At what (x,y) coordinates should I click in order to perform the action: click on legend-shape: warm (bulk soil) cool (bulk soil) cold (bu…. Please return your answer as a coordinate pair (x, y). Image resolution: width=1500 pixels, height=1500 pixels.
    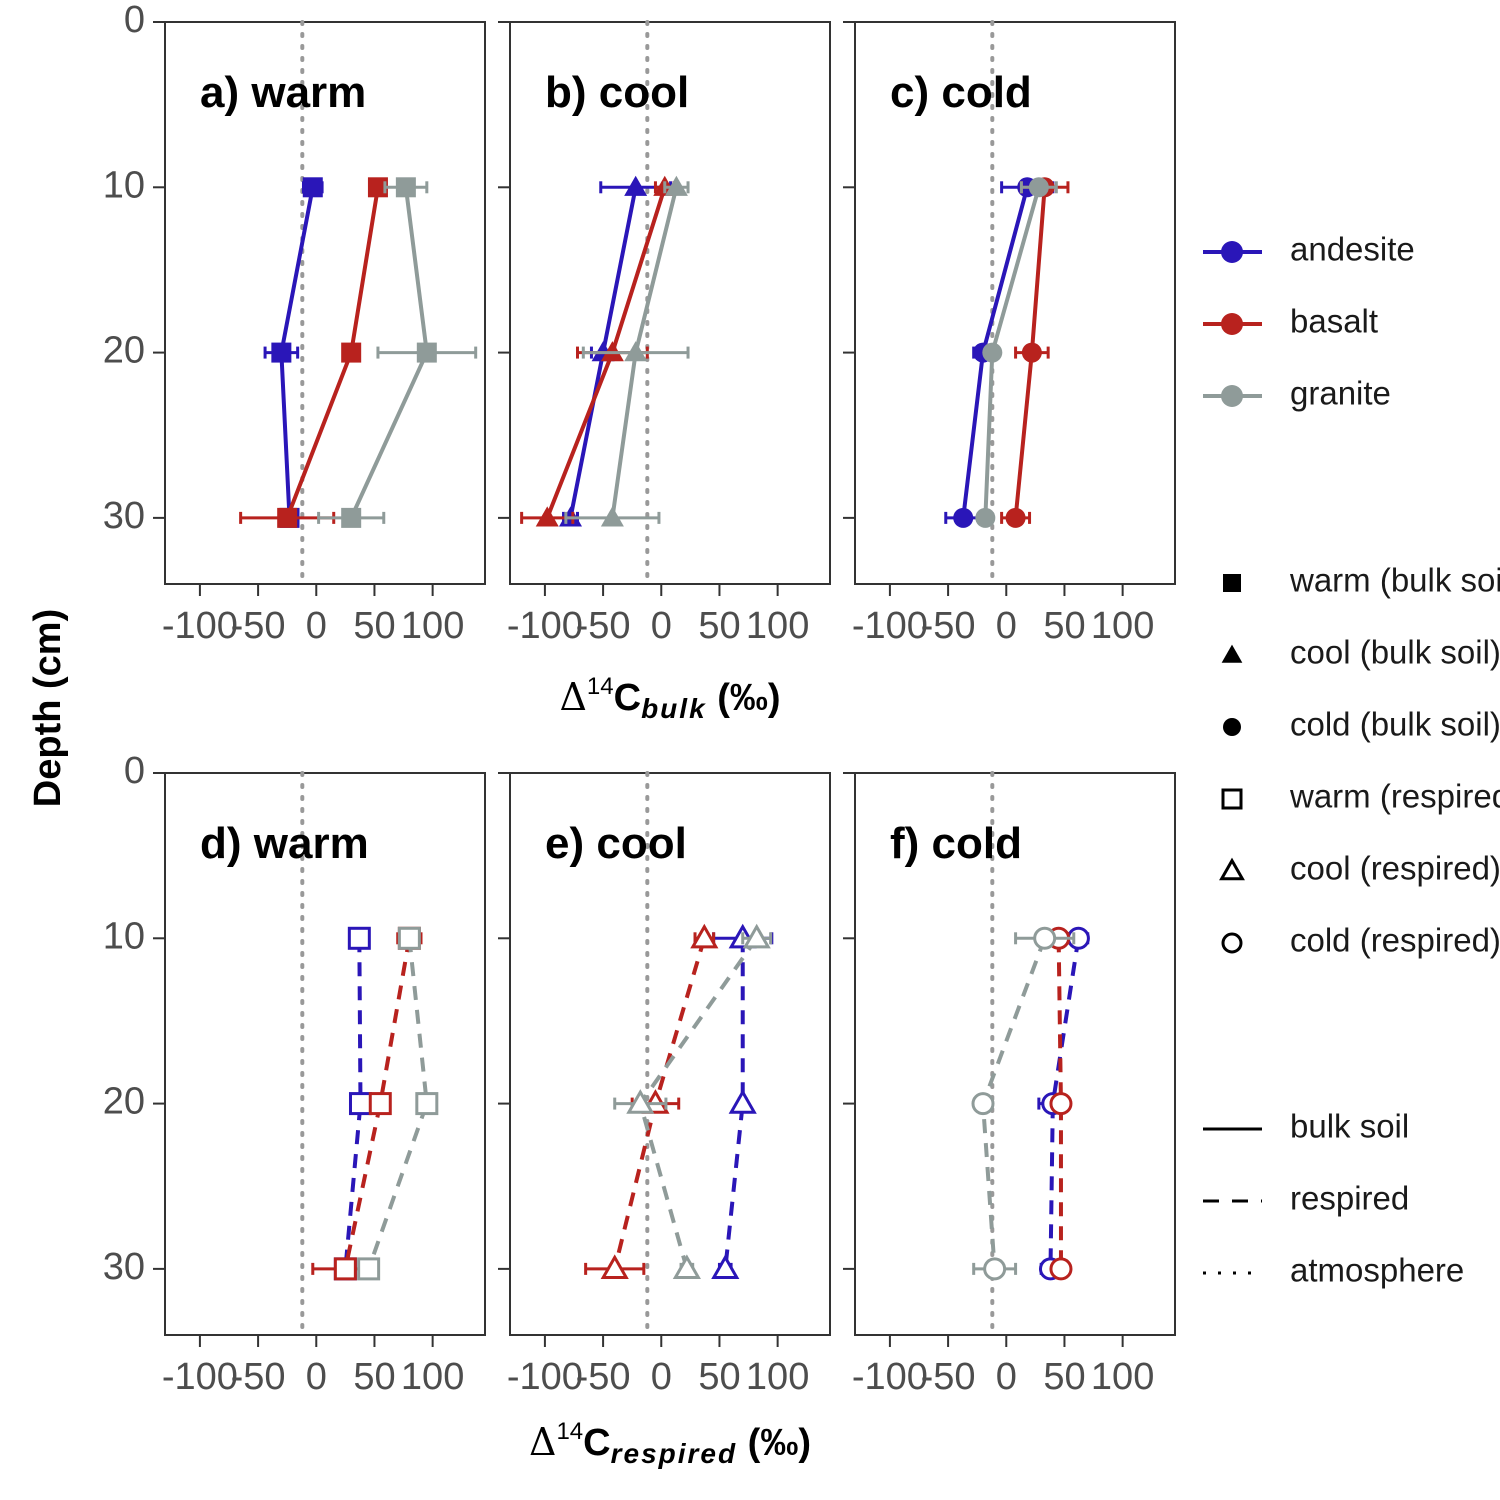
    Looking at the image, I should click on (1359, 760).